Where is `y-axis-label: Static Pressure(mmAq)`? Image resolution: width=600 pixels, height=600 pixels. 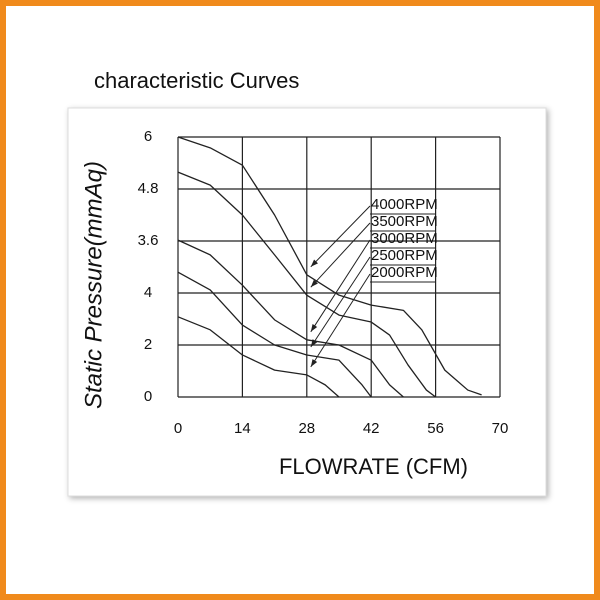 y-axis-label: Static Pressure(mmAq) is located at coordinates (93, 285).